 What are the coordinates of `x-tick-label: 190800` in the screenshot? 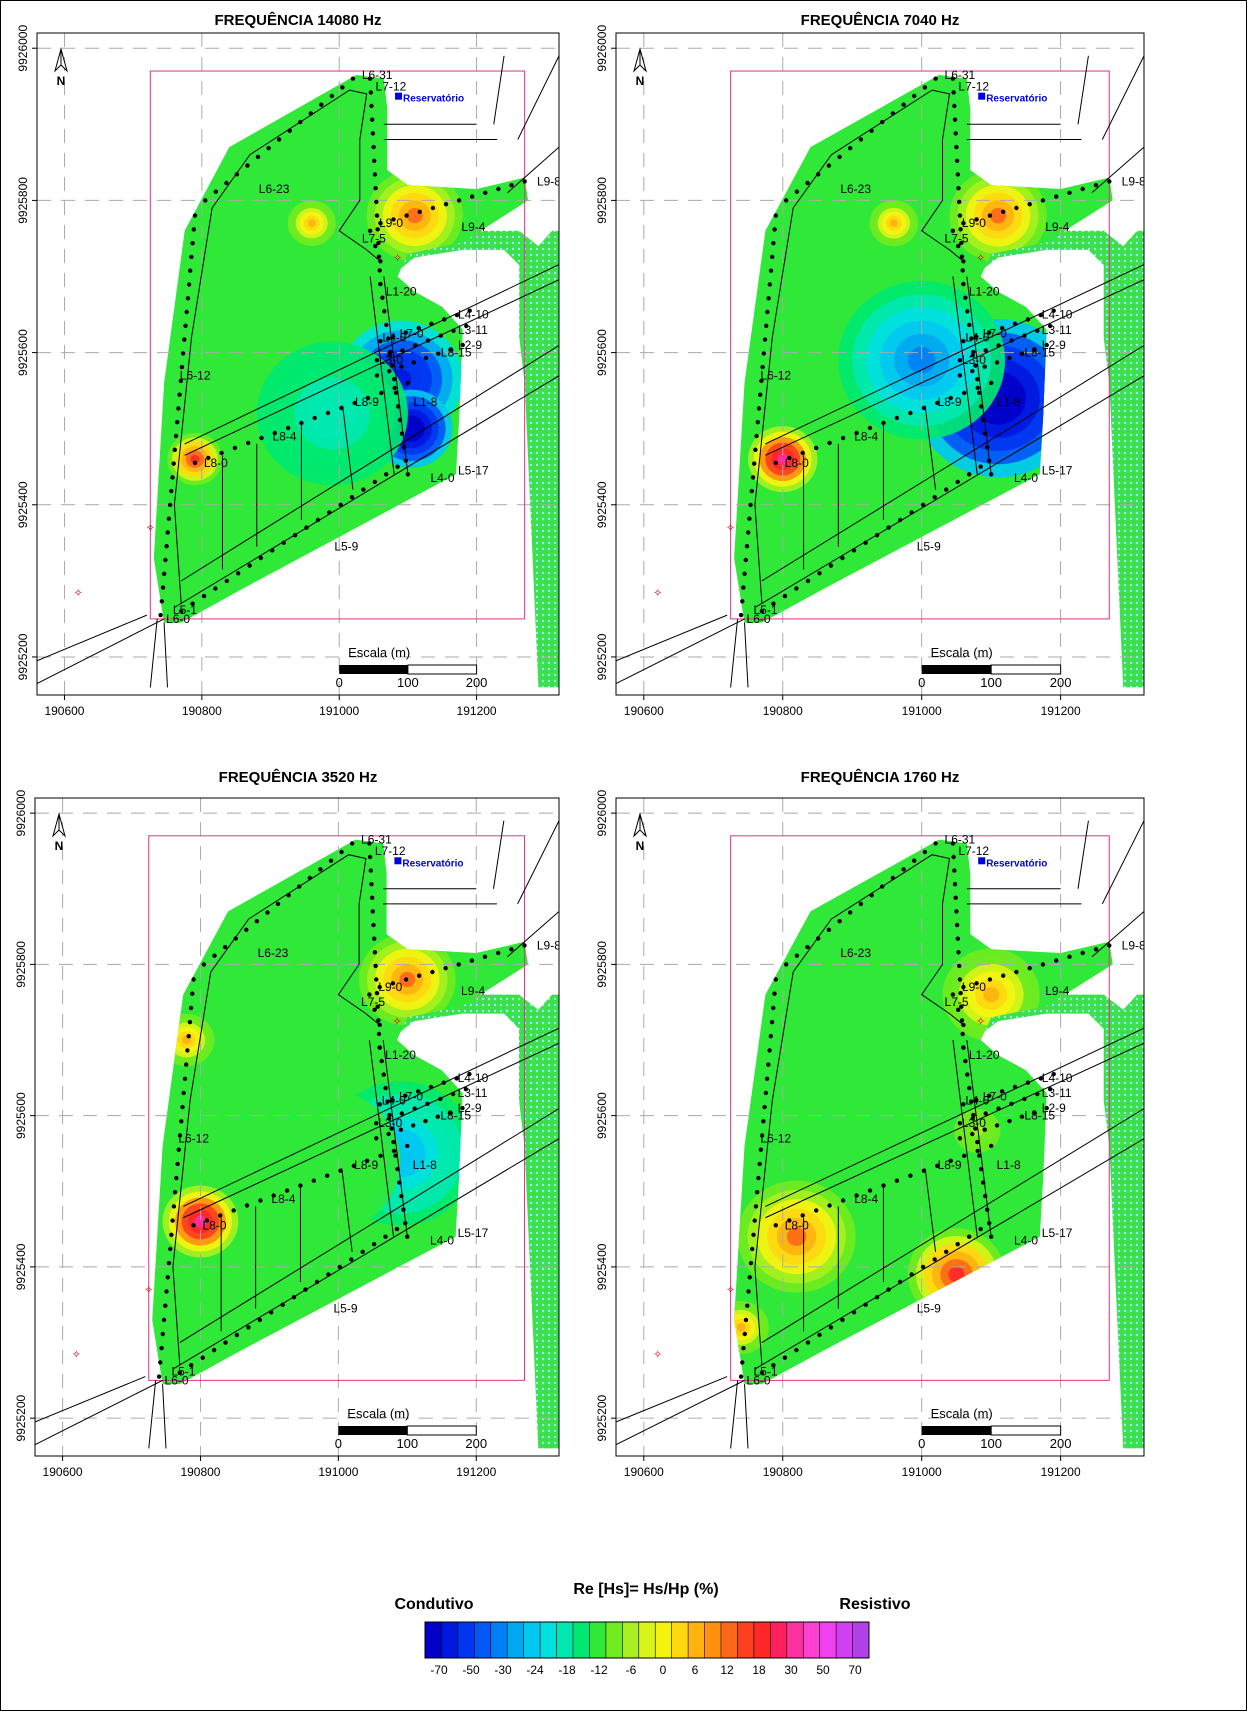 It's located at (200, 1472).